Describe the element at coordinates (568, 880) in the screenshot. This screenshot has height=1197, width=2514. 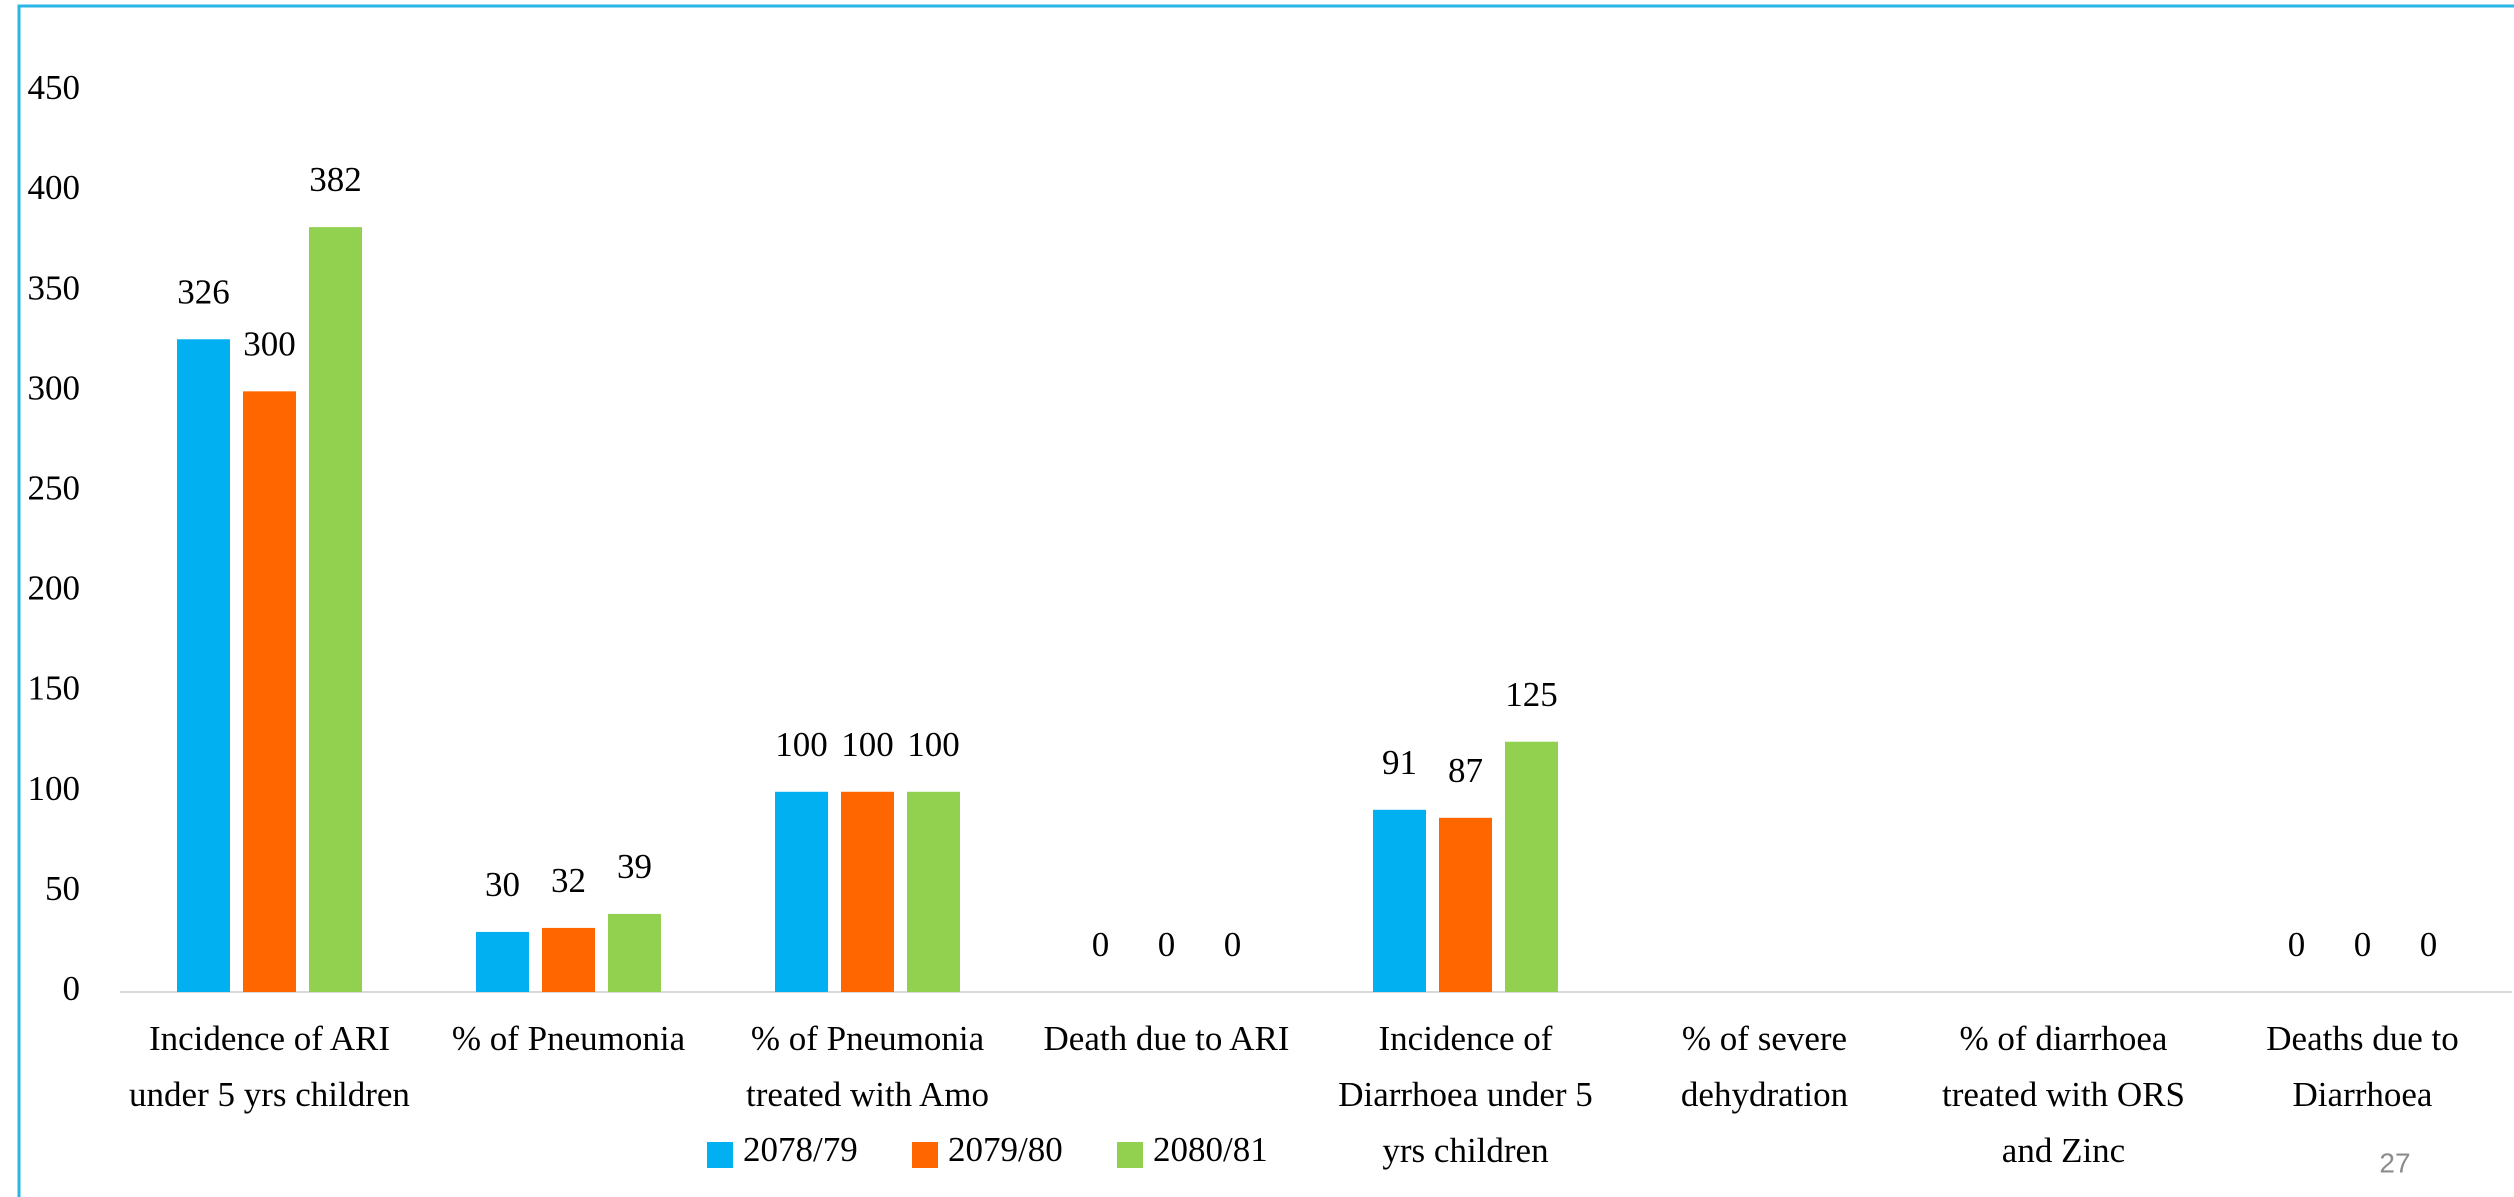
I see `data-label: 32` at that location.